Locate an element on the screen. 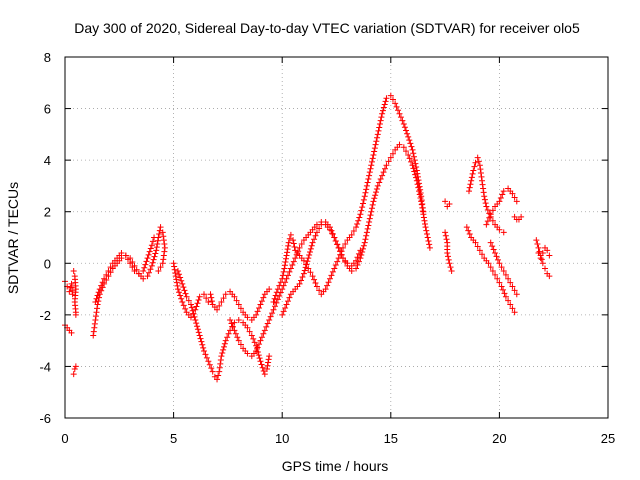 The height and width of the screenshot is (480, 640). x-tick-label: 15 is located at coordinates (391, 438).